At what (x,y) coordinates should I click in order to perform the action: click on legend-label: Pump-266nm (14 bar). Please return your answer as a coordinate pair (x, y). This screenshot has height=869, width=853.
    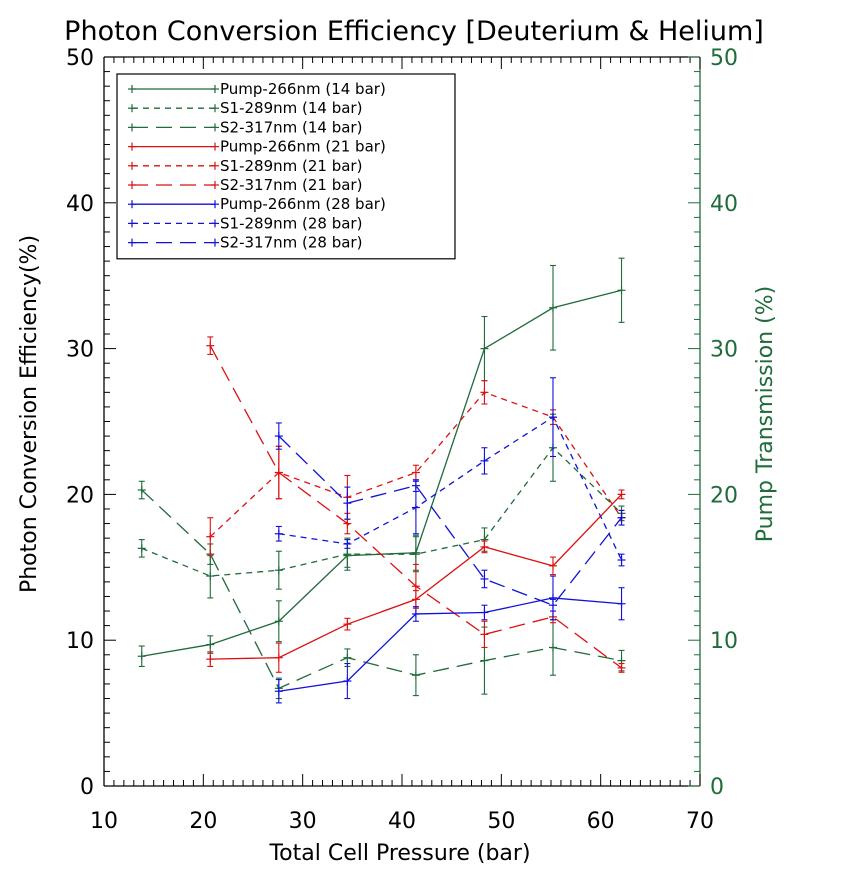
    Looking at the image, I should click on (303, 89).